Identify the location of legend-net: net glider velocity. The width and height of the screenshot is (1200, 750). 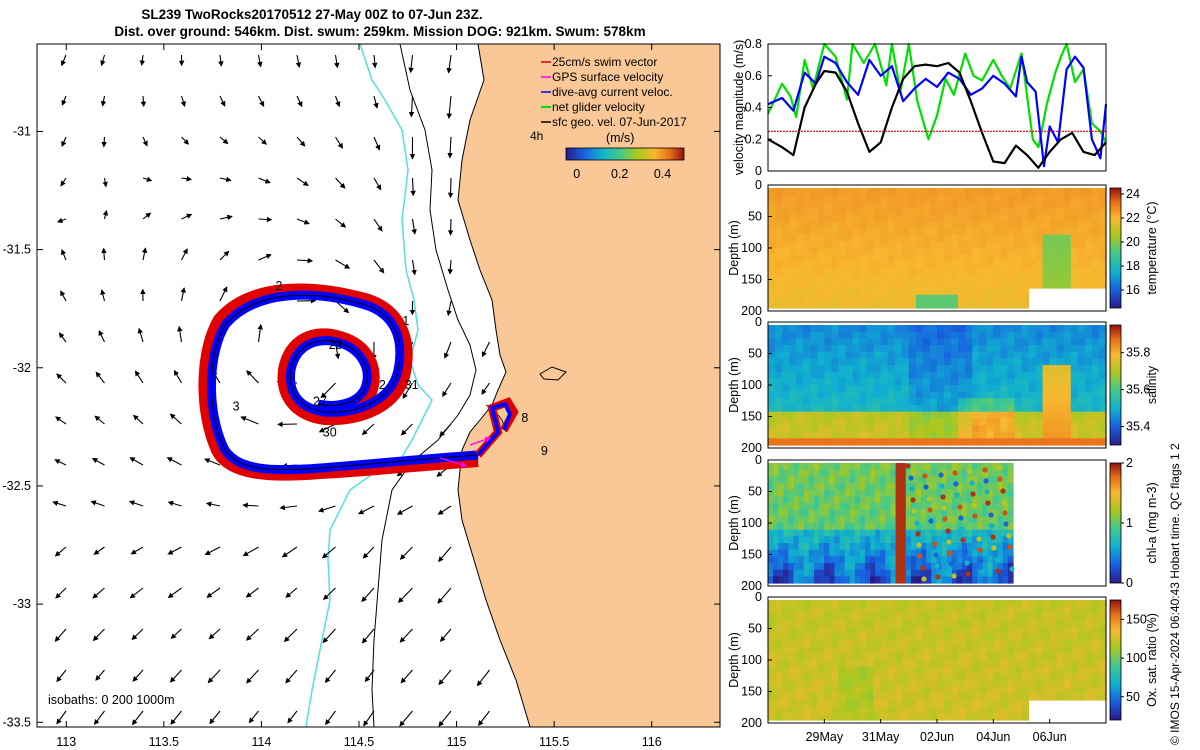
(598, 107).